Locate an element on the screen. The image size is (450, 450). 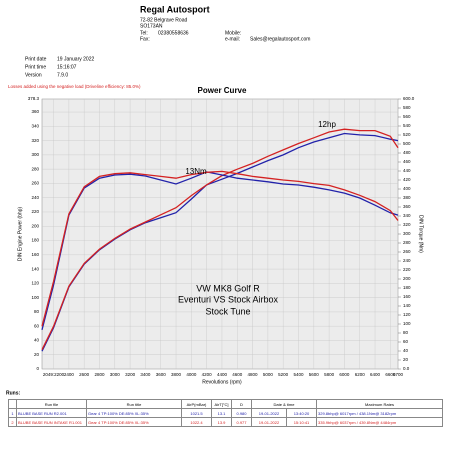
y-tick-label: 20 is located at coordinates (37, 354).